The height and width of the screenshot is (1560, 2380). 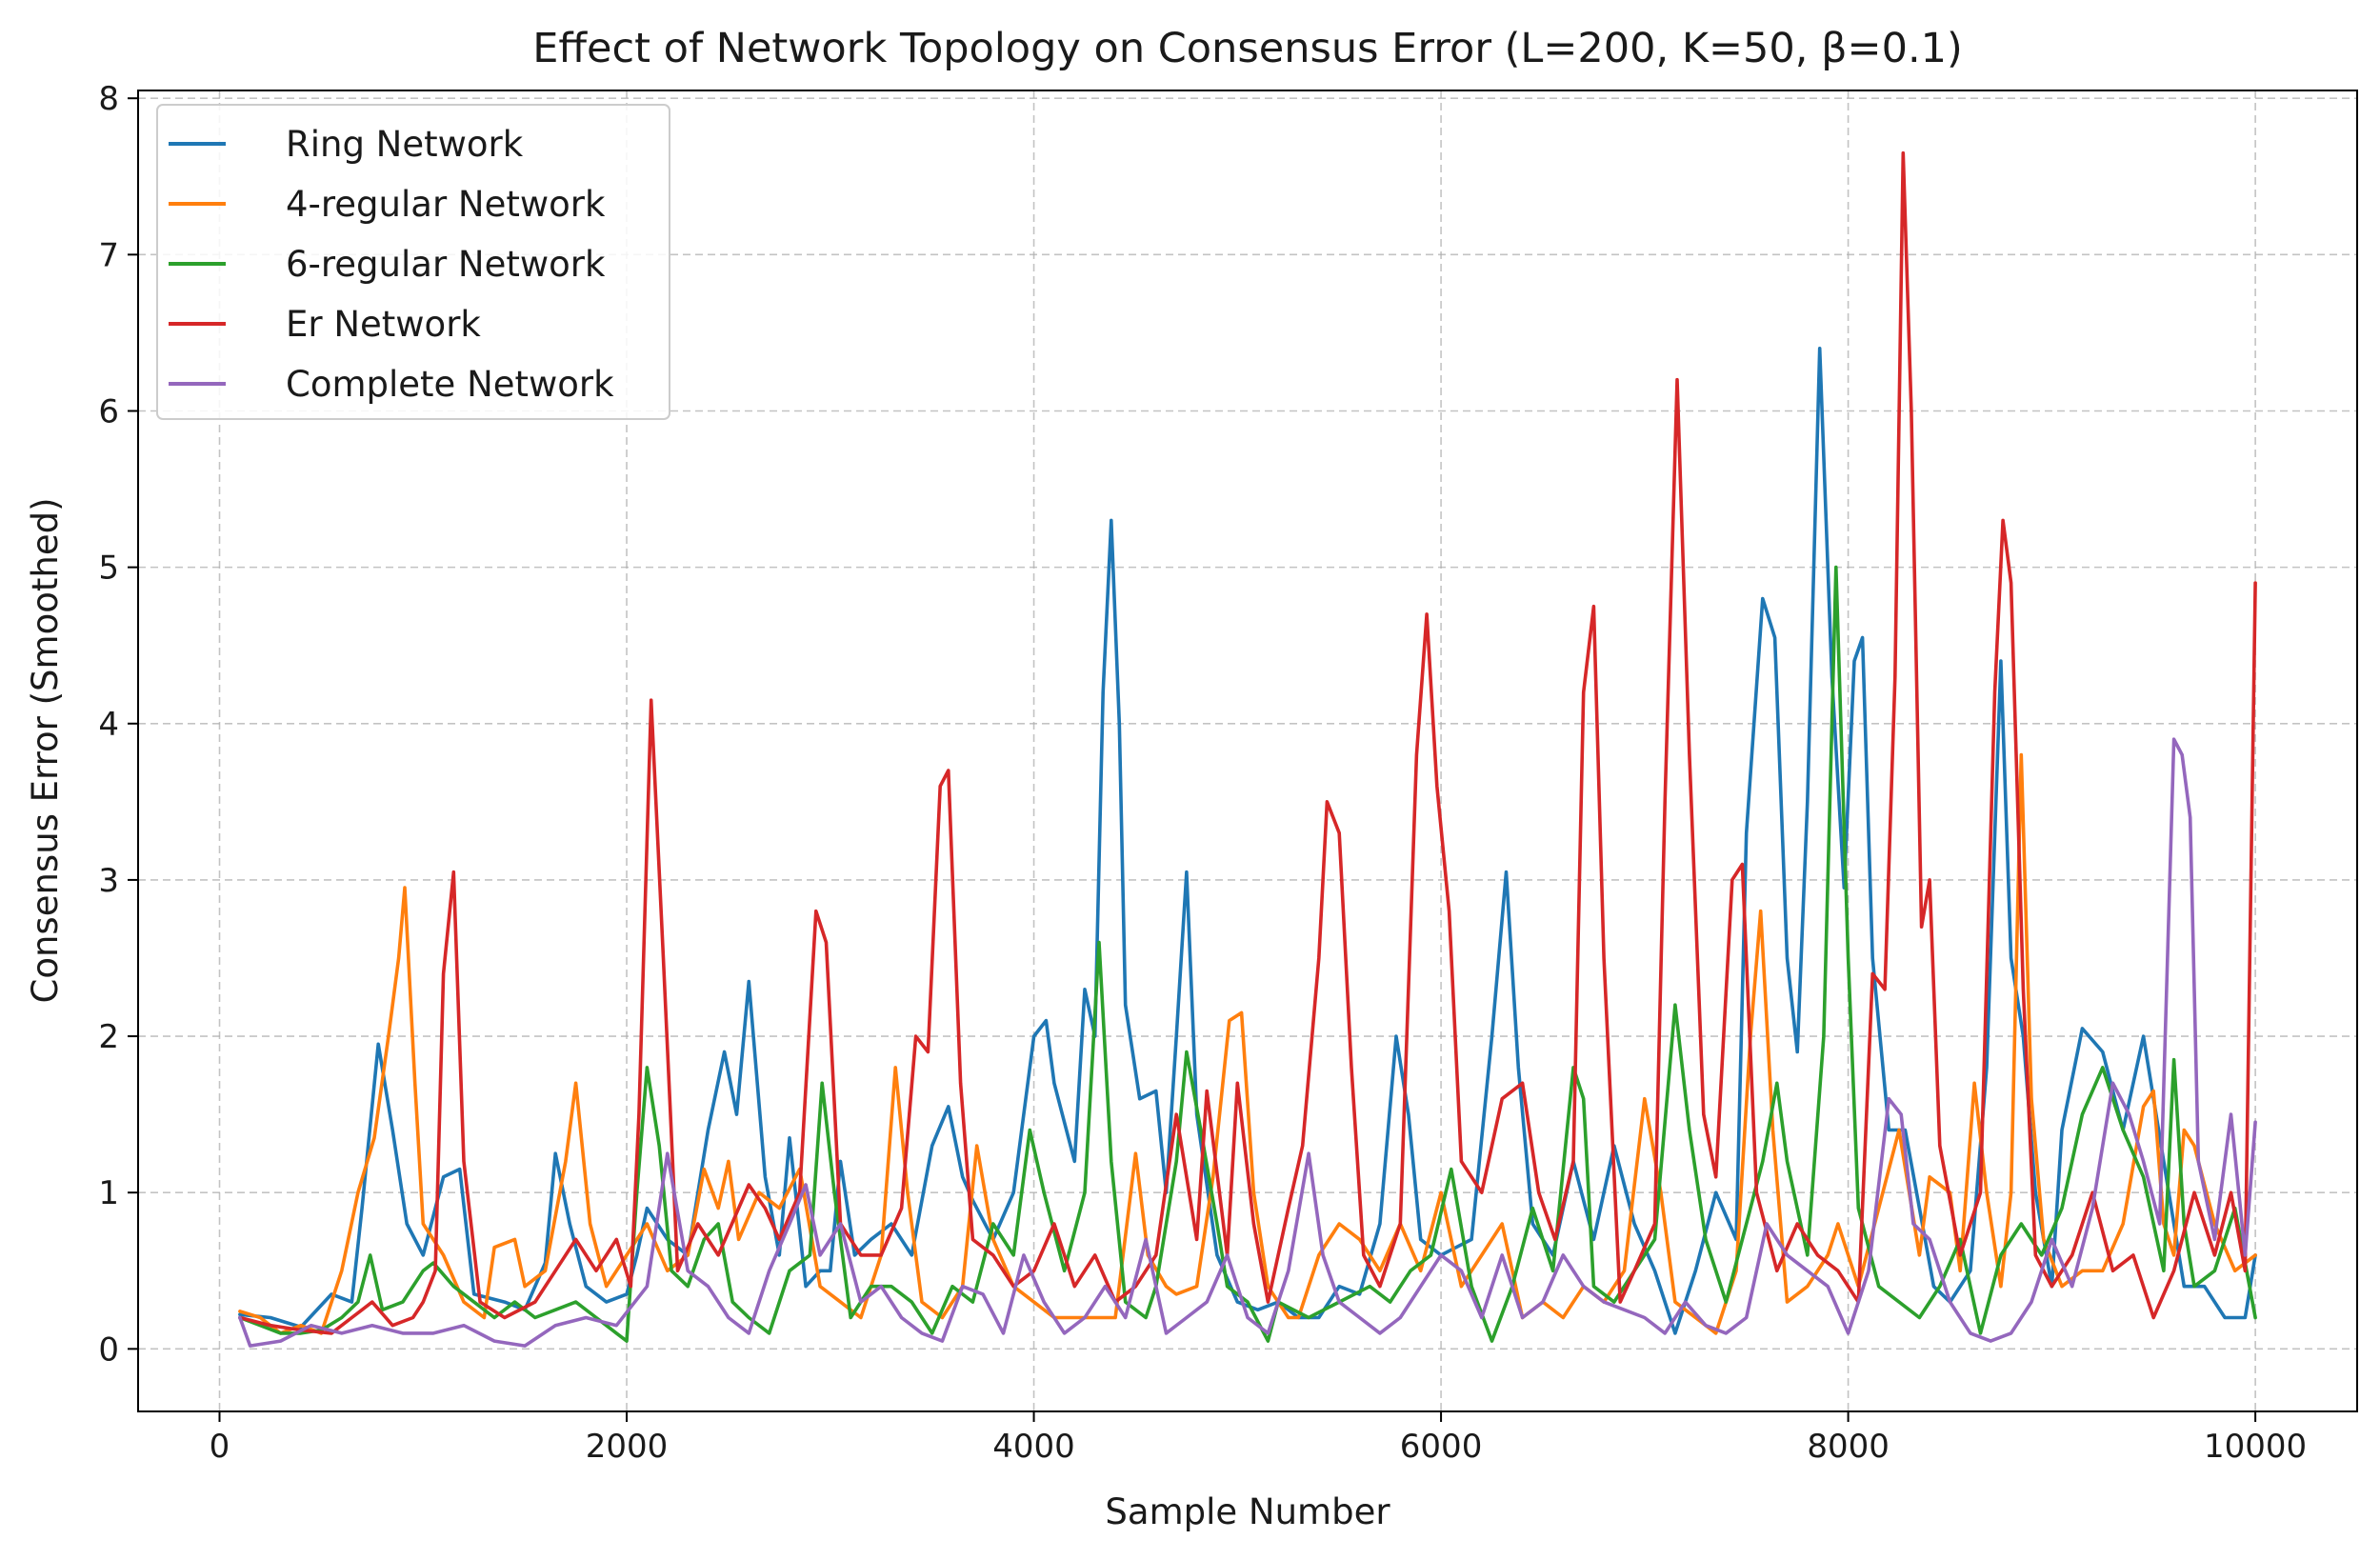 What do you see at coordinates (2255, 1447) in the screenshot?
I see `x-tick-label: 10000` at bounding box center [2255, 1447].